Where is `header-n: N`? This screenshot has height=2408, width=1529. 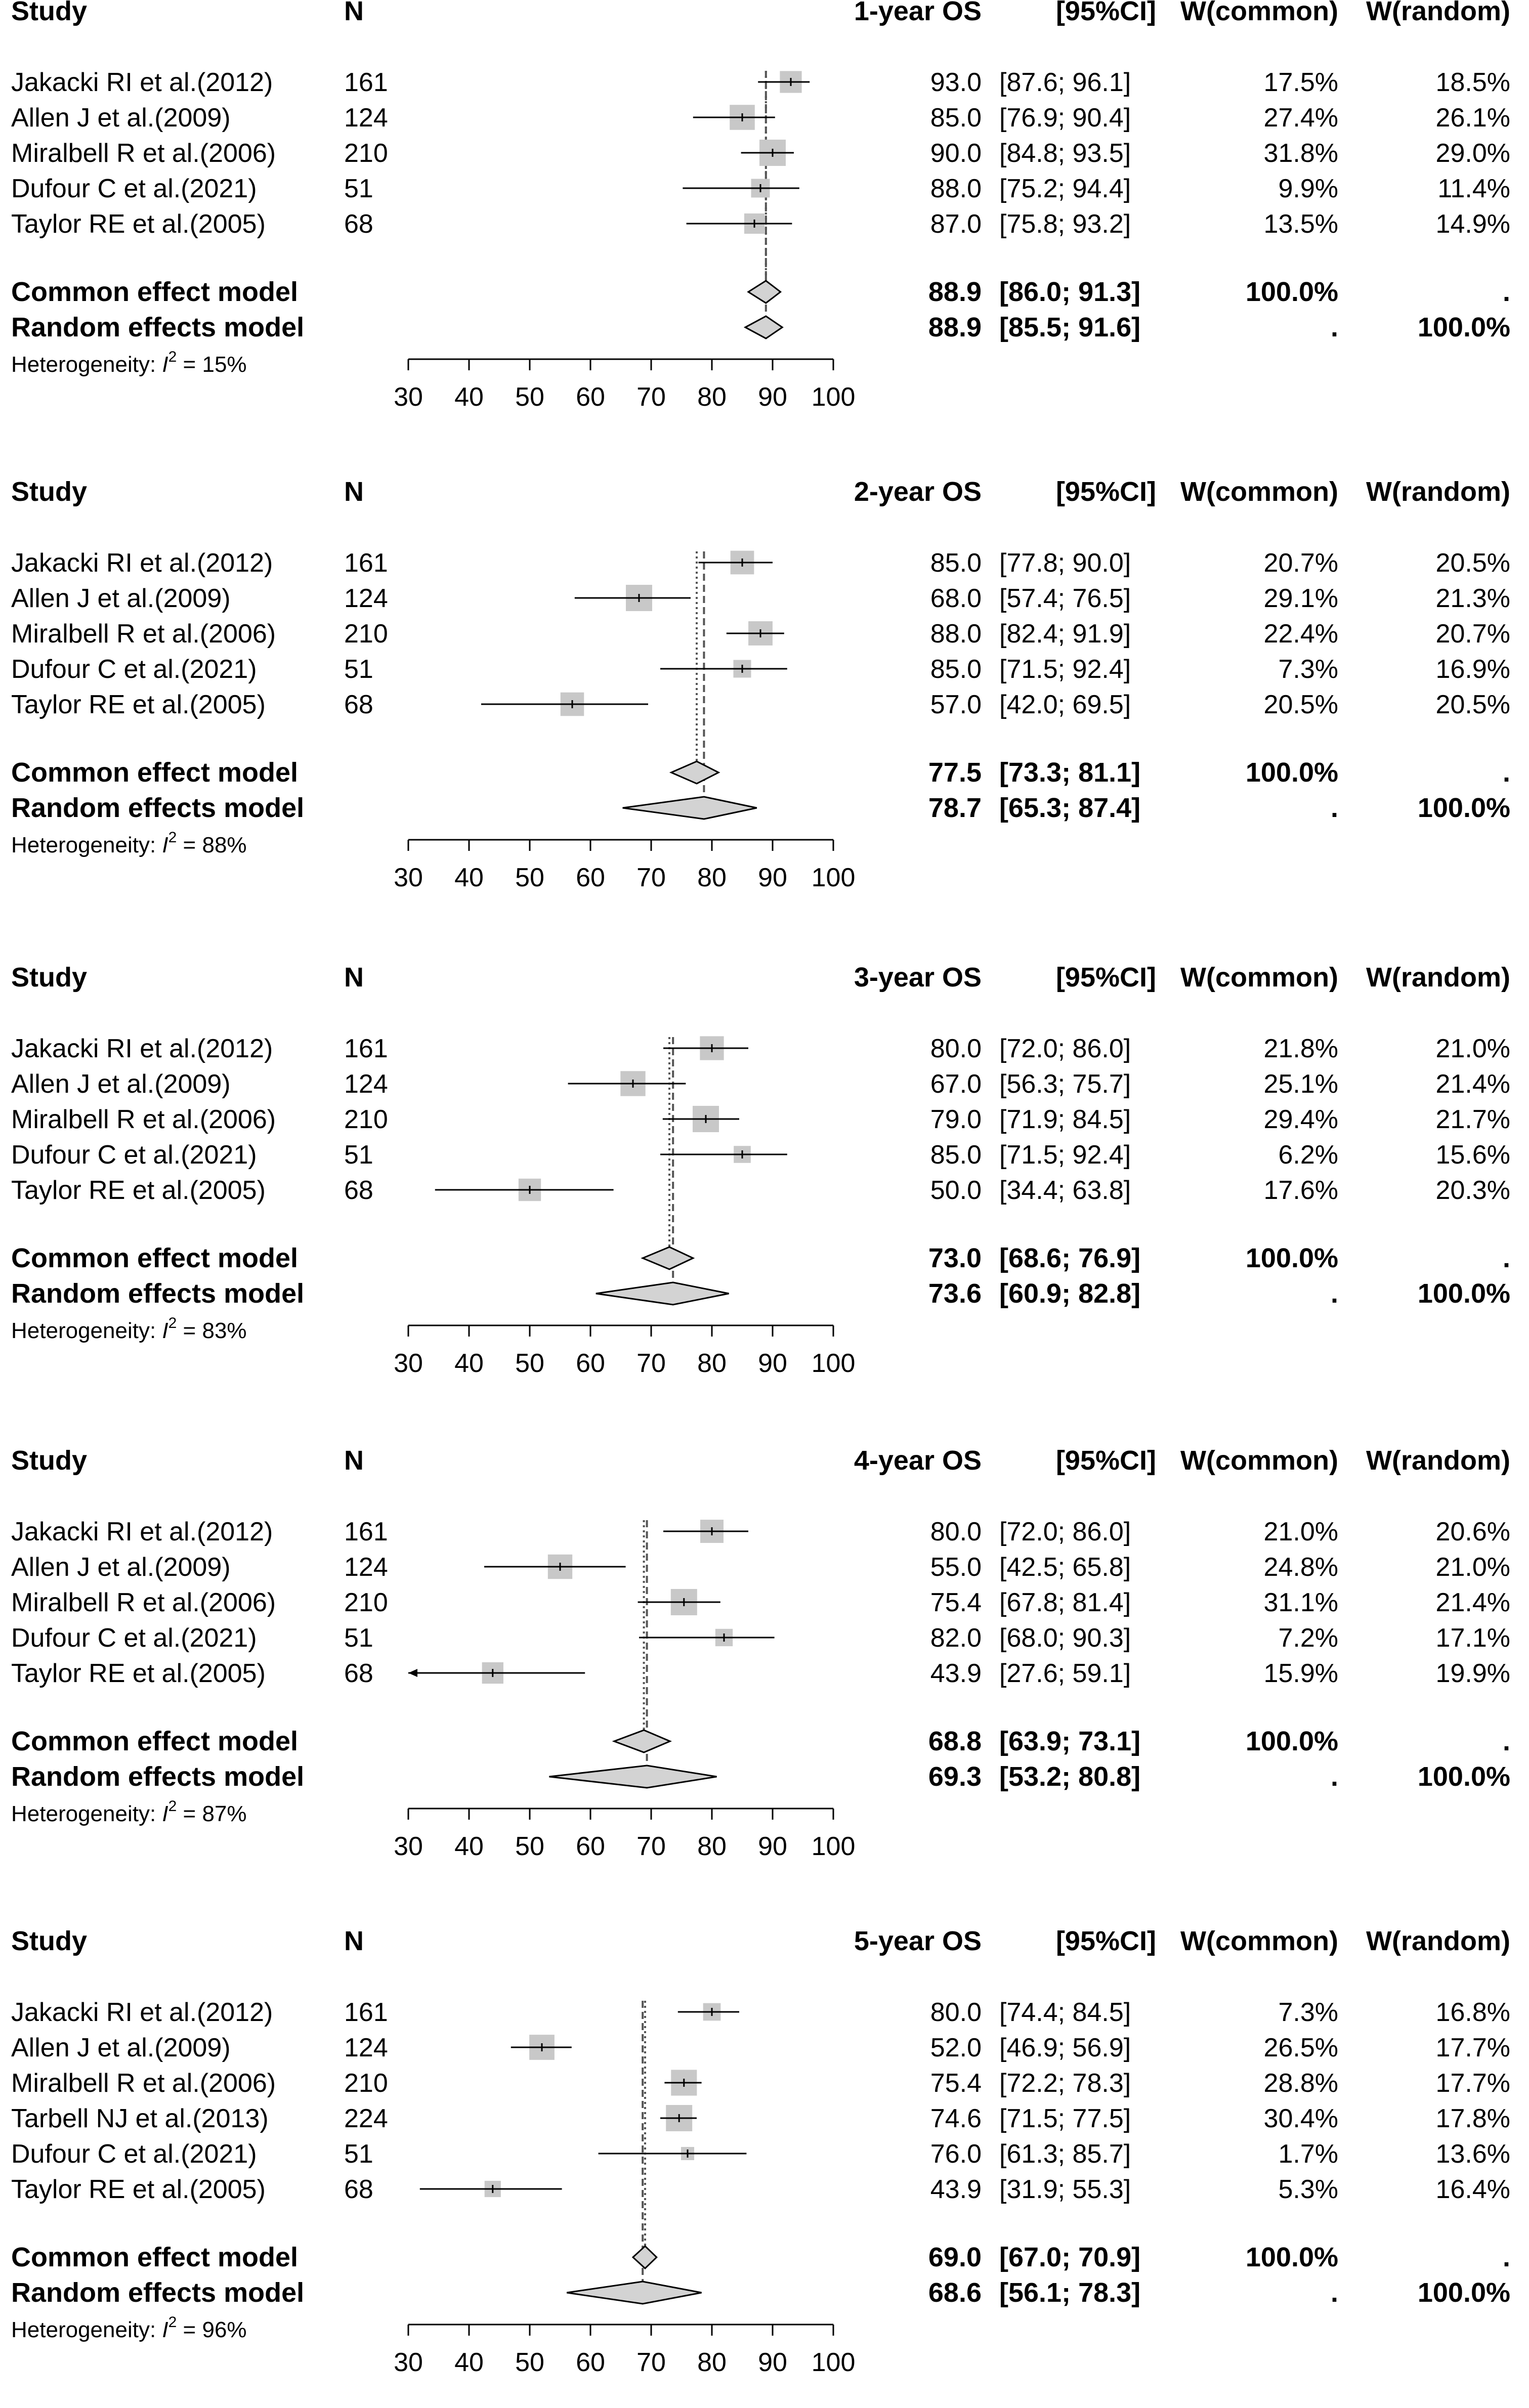 header-n: N is located at coordinates (354, 977).